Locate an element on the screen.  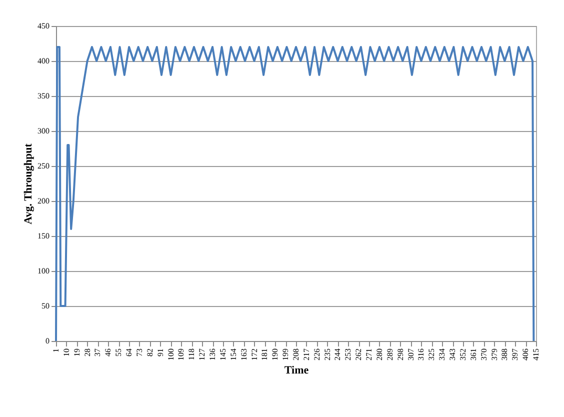
x-tick-label: 343 is located at coordinates (453, 354).